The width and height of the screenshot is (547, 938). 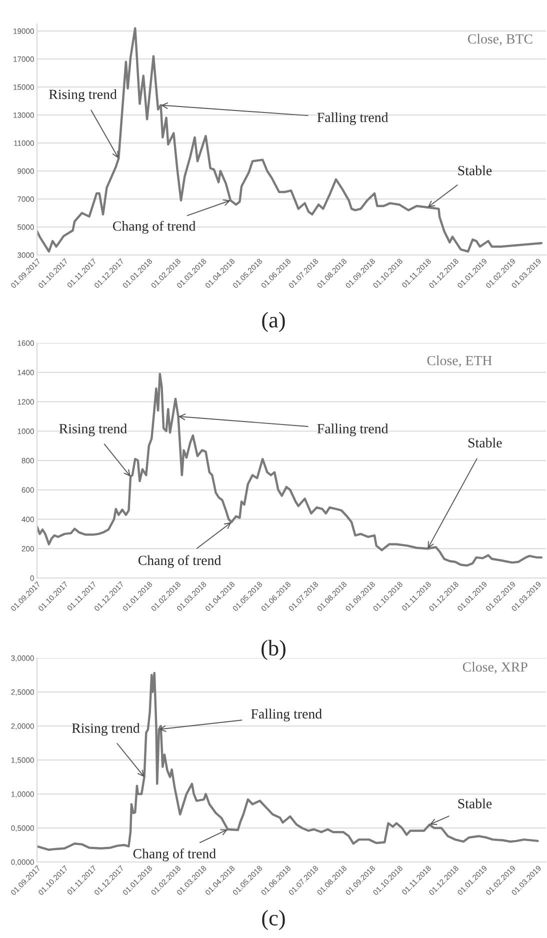 What do you see at coordinates (273, 920) in the screenshot?
I see `text: (c)` at bounding box center [273, 920].